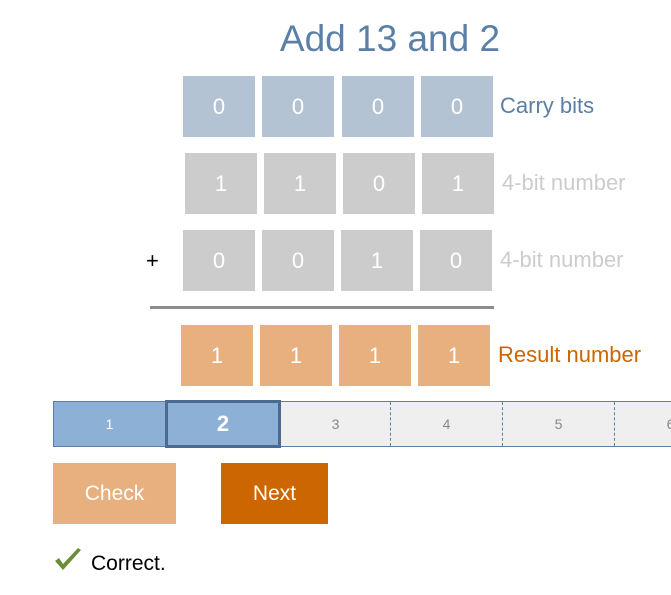 The image size is (671, 595). I want to click on check-icon, so click(68, 559).